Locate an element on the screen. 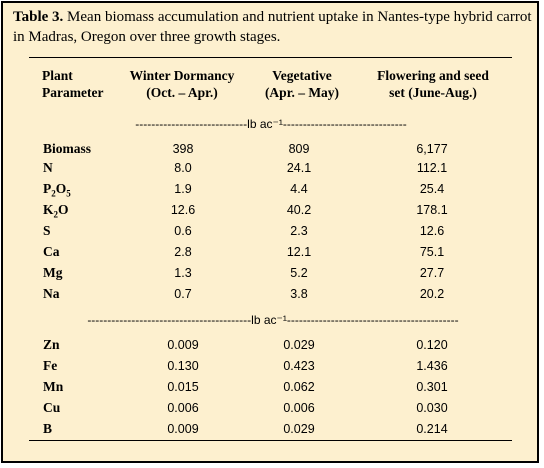  cell-flowering: 27.7 is located at coordinates (432, 273).